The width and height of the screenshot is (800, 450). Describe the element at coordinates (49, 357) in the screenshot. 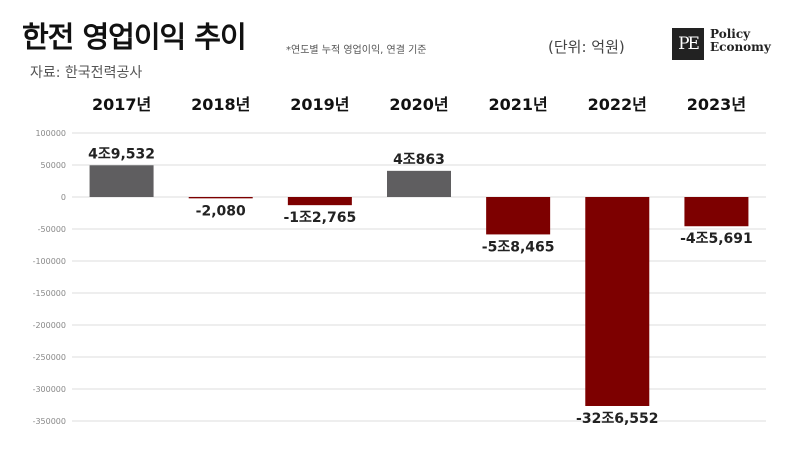

I see `y-tick-label: -250000` at that location.